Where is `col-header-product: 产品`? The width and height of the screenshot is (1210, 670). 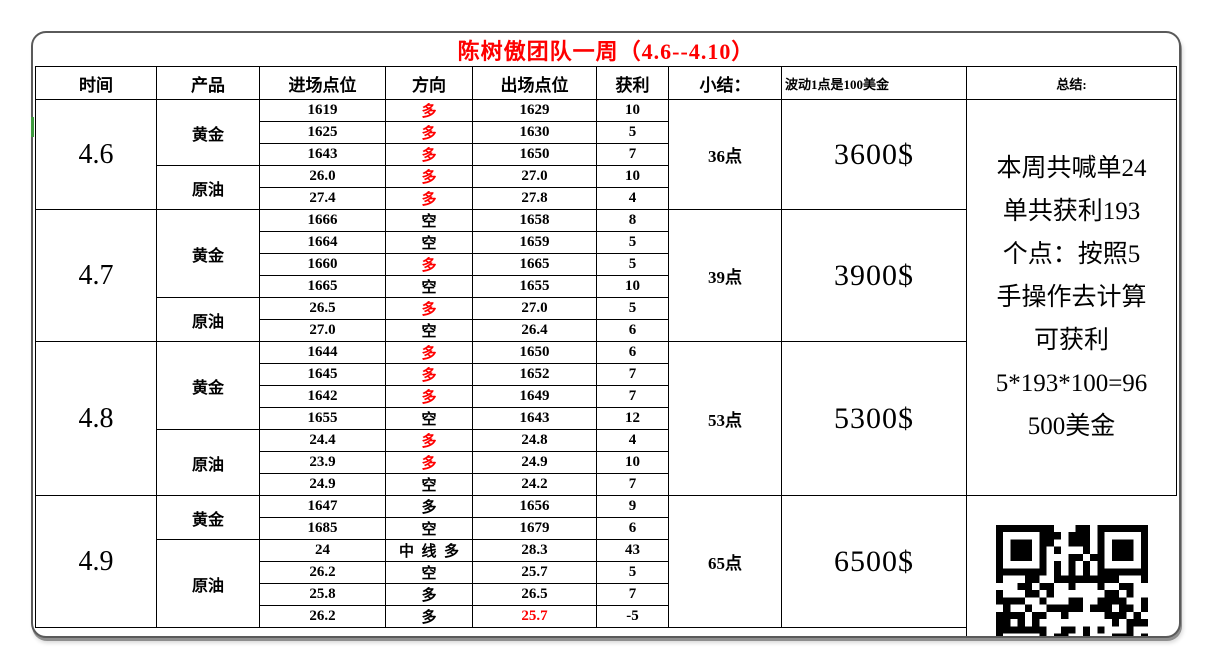 col-header-product: 产品 is located at coordinates (208, 83).